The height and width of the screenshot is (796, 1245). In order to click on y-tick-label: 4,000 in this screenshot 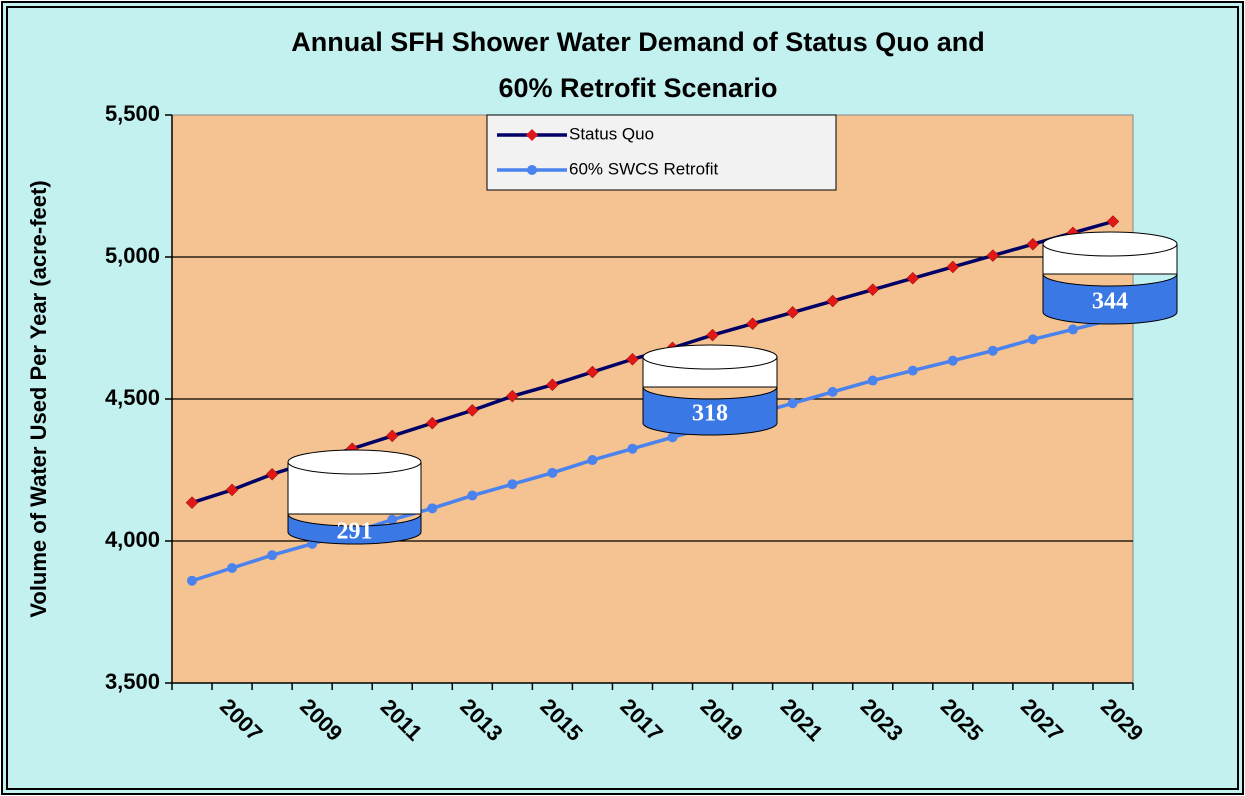, I will do `click(132, 539)`.